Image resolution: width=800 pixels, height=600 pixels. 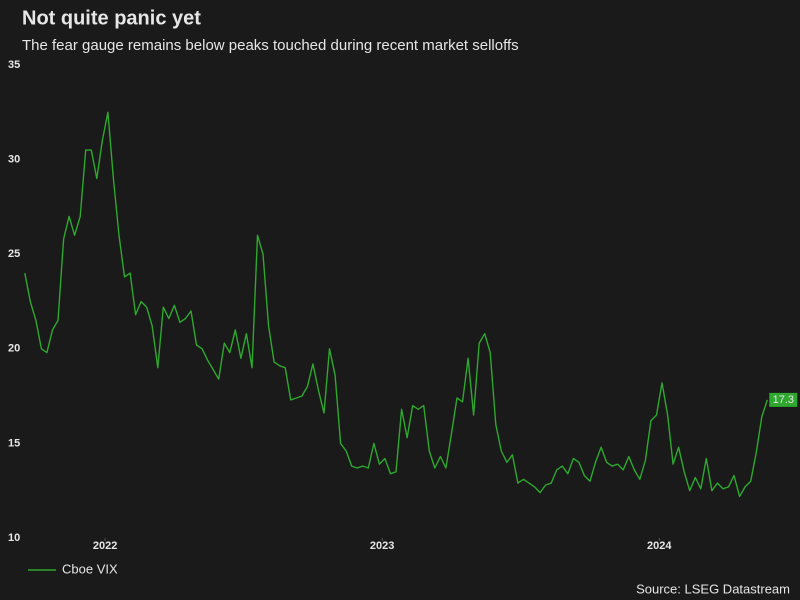 I want to click on end-label: 17.3, so click(x=783, y=400).